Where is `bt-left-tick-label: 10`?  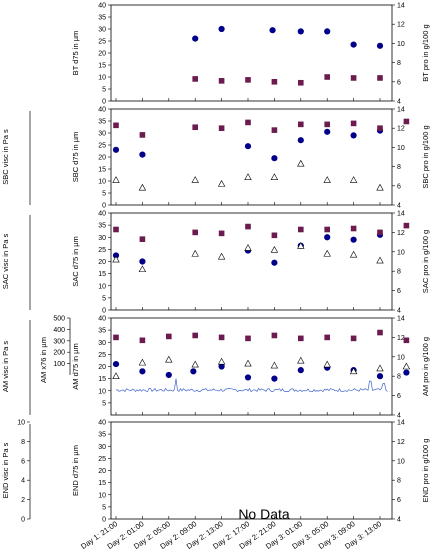 bt-left-tick-label: 10 is located at coordinates (102, 78).